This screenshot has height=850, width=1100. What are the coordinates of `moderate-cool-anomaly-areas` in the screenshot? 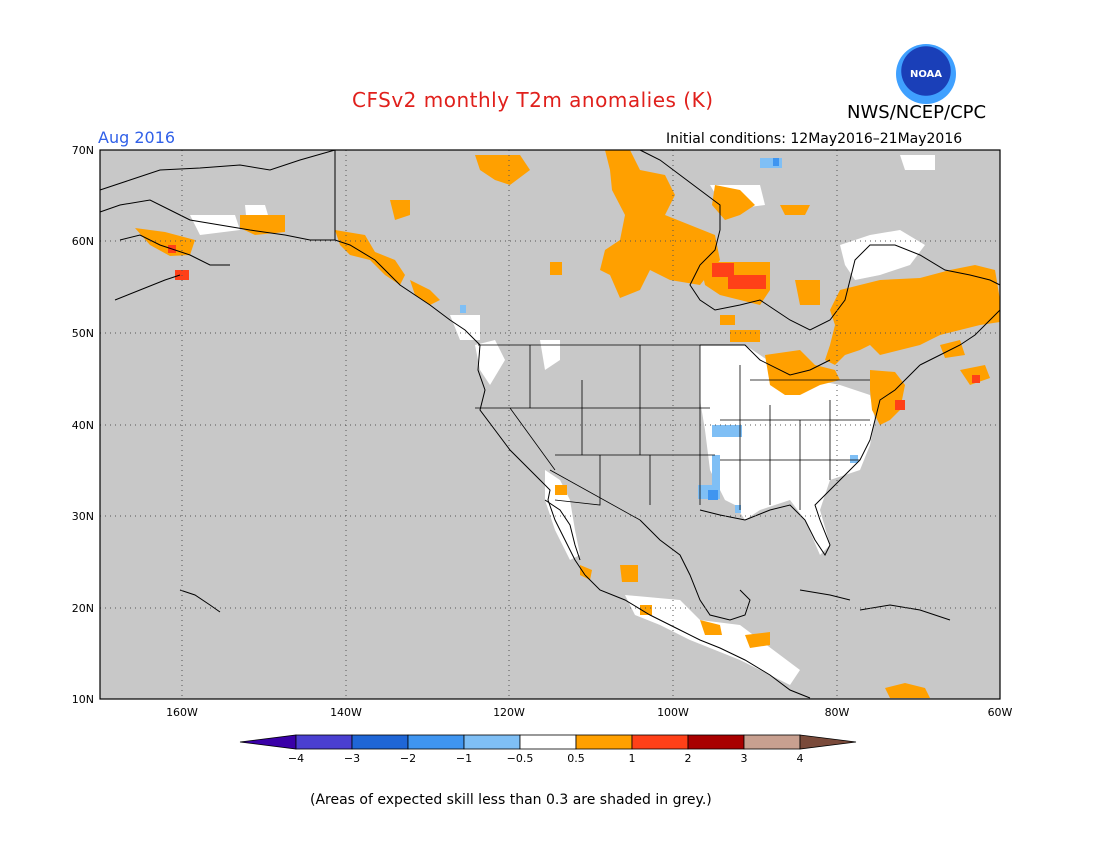 It's located at (743, 329).